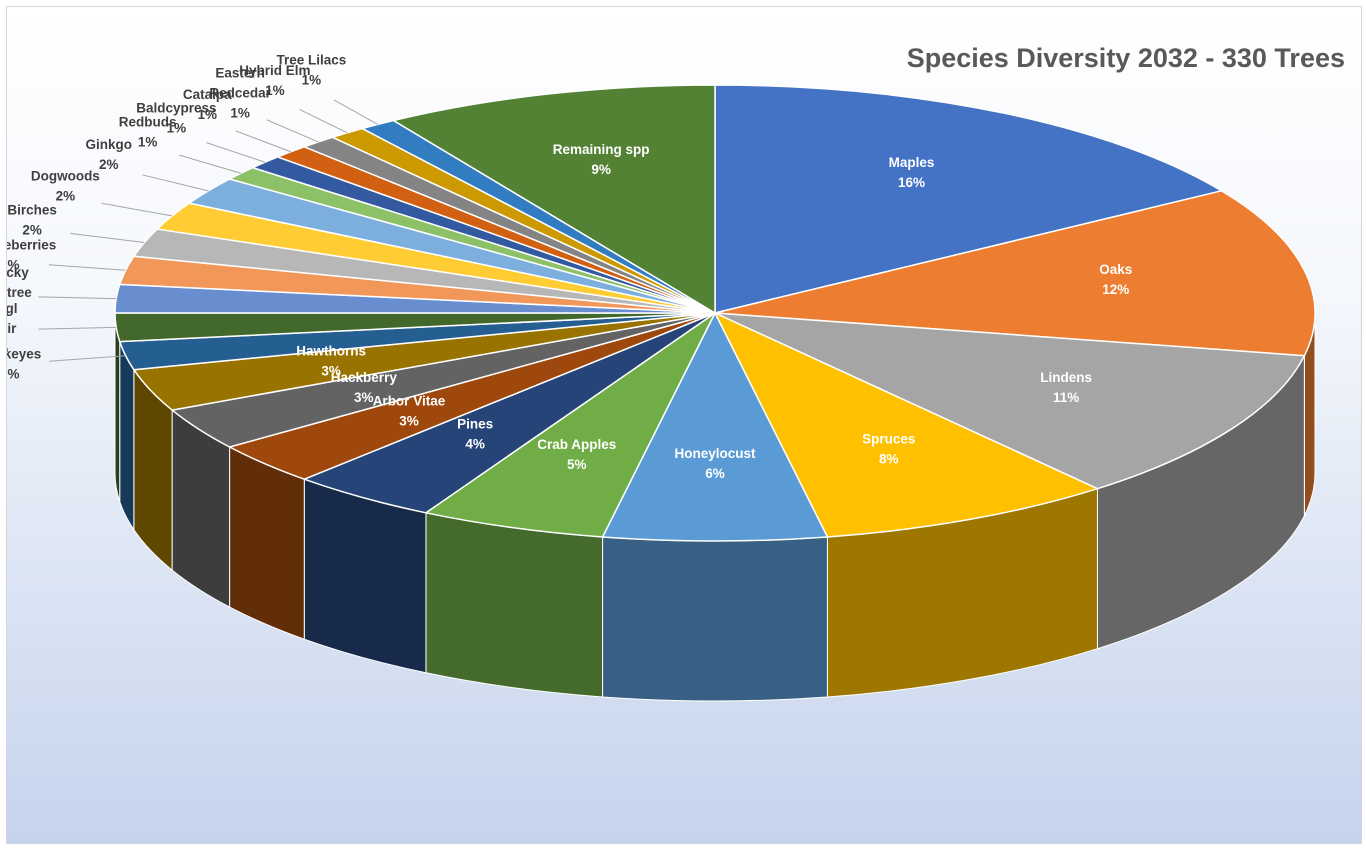 The height and width of the screenshot is (848, 1366). I want to click on leader-lines, so click(208, 230).